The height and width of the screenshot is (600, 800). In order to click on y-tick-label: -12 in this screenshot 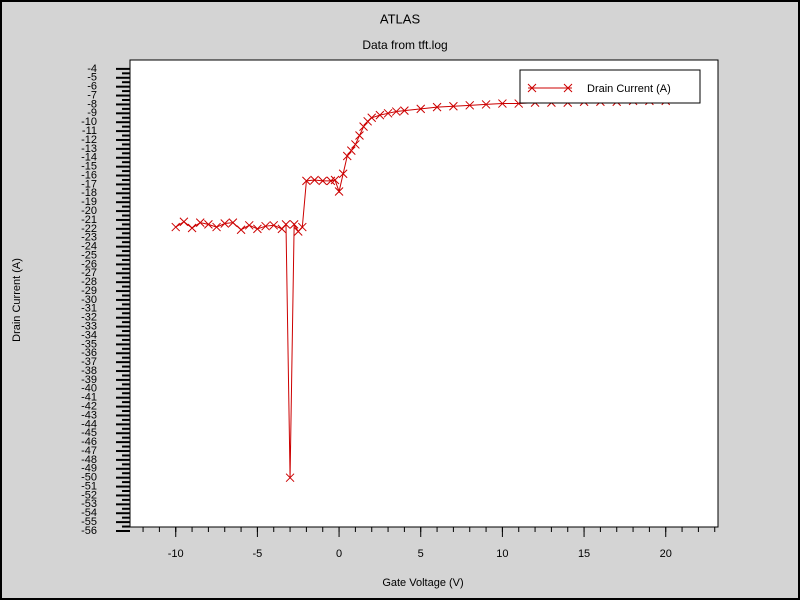, I will do `click(89, 140)`.